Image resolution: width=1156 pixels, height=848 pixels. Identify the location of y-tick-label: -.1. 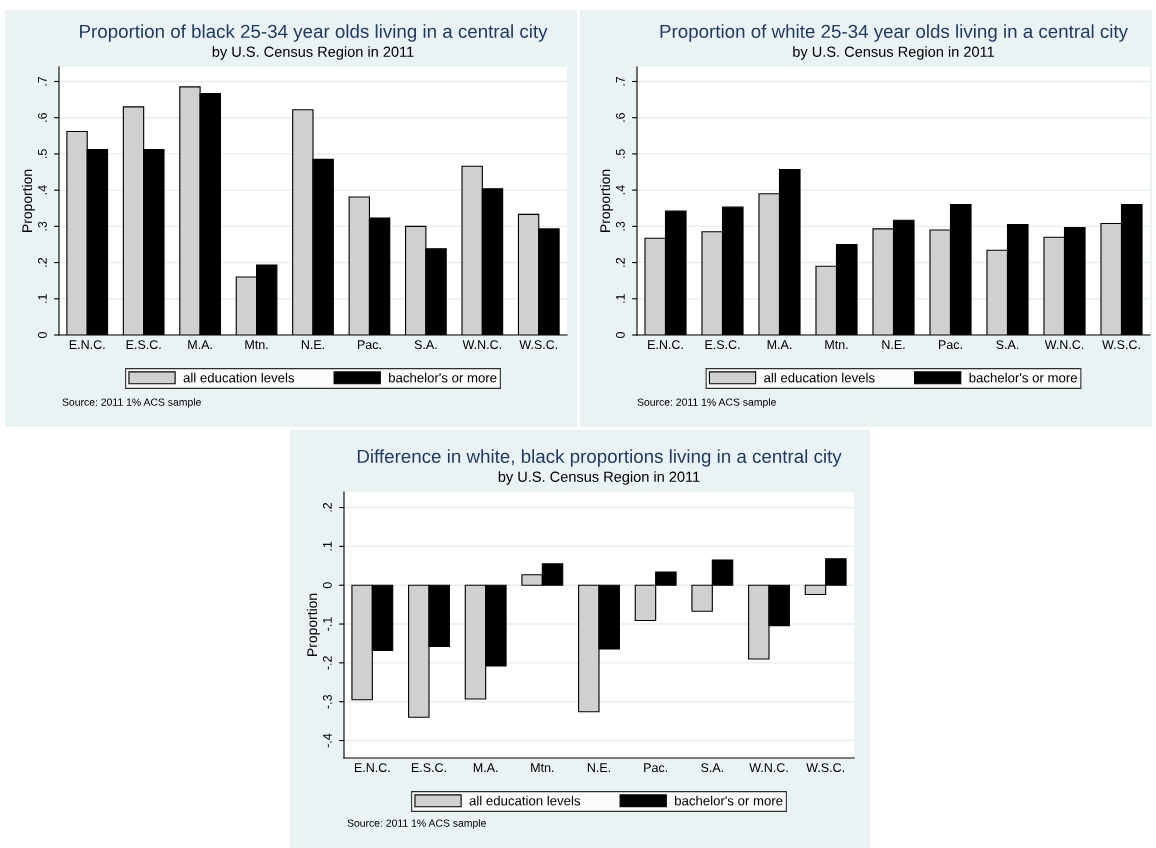
(327, 624).